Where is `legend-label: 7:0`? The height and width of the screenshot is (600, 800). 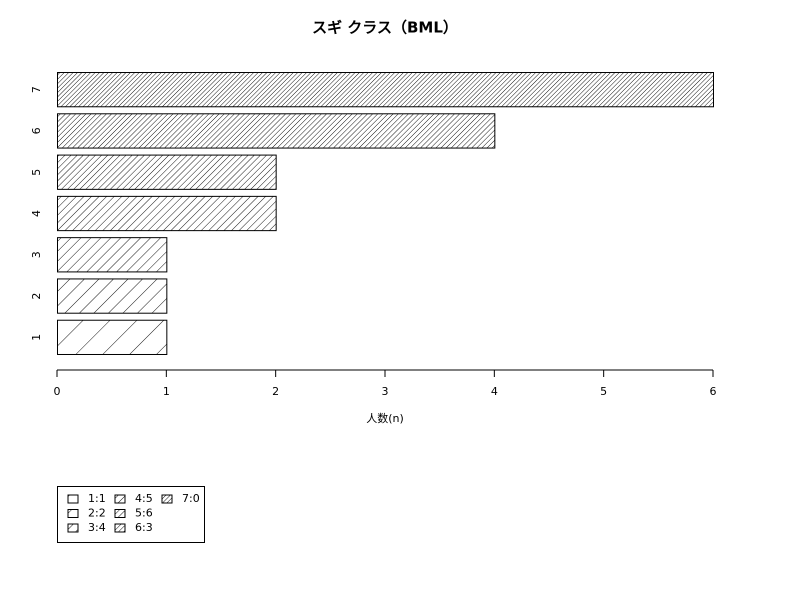 legend-label: 7:0 is located at coordinates (191, 498).